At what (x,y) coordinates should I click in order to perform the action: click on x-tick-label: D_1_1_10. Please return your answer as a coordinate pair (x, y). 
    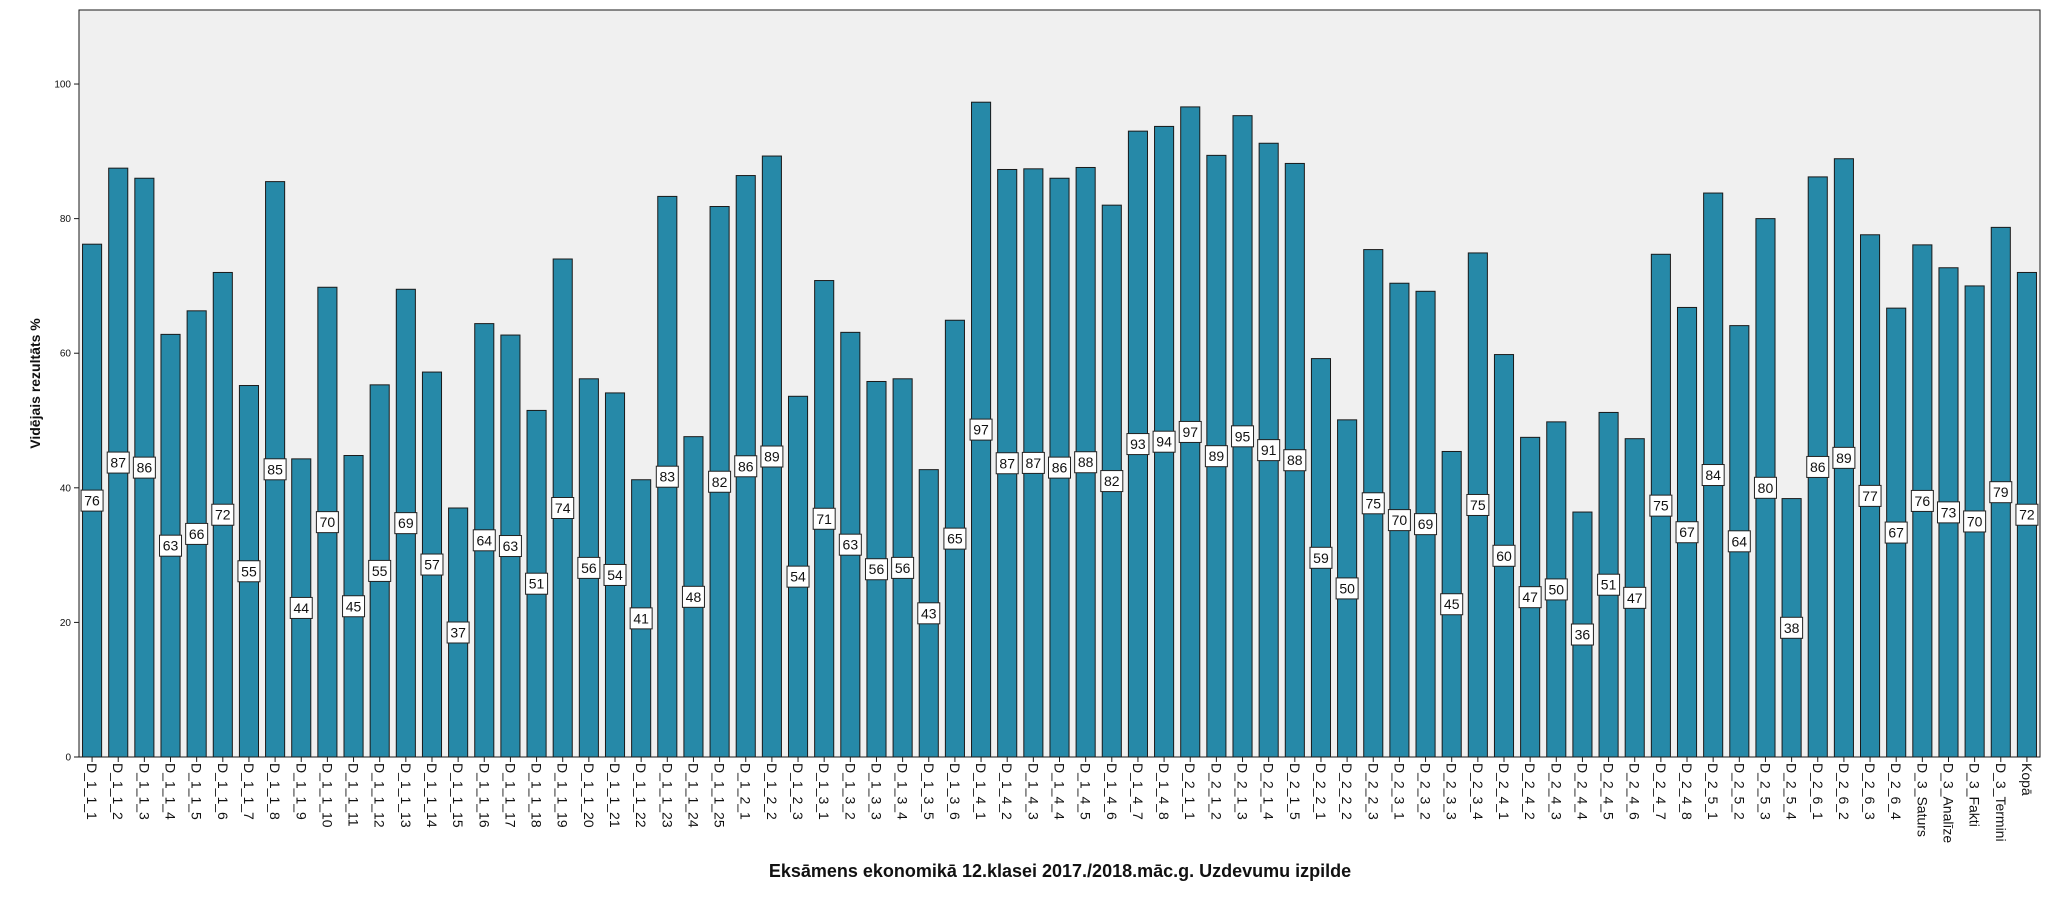
    Looking at the image, I should click on (327, 795).